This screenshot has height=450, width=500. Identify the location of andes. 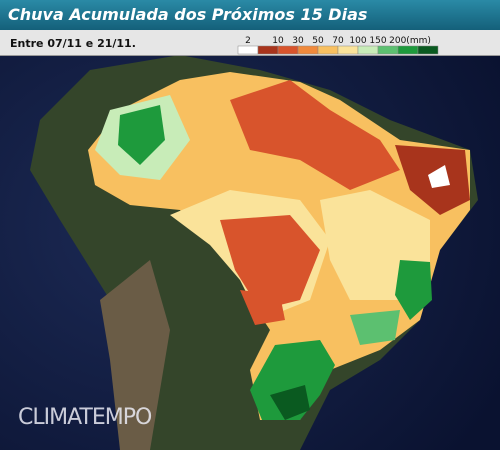
(135, 355).